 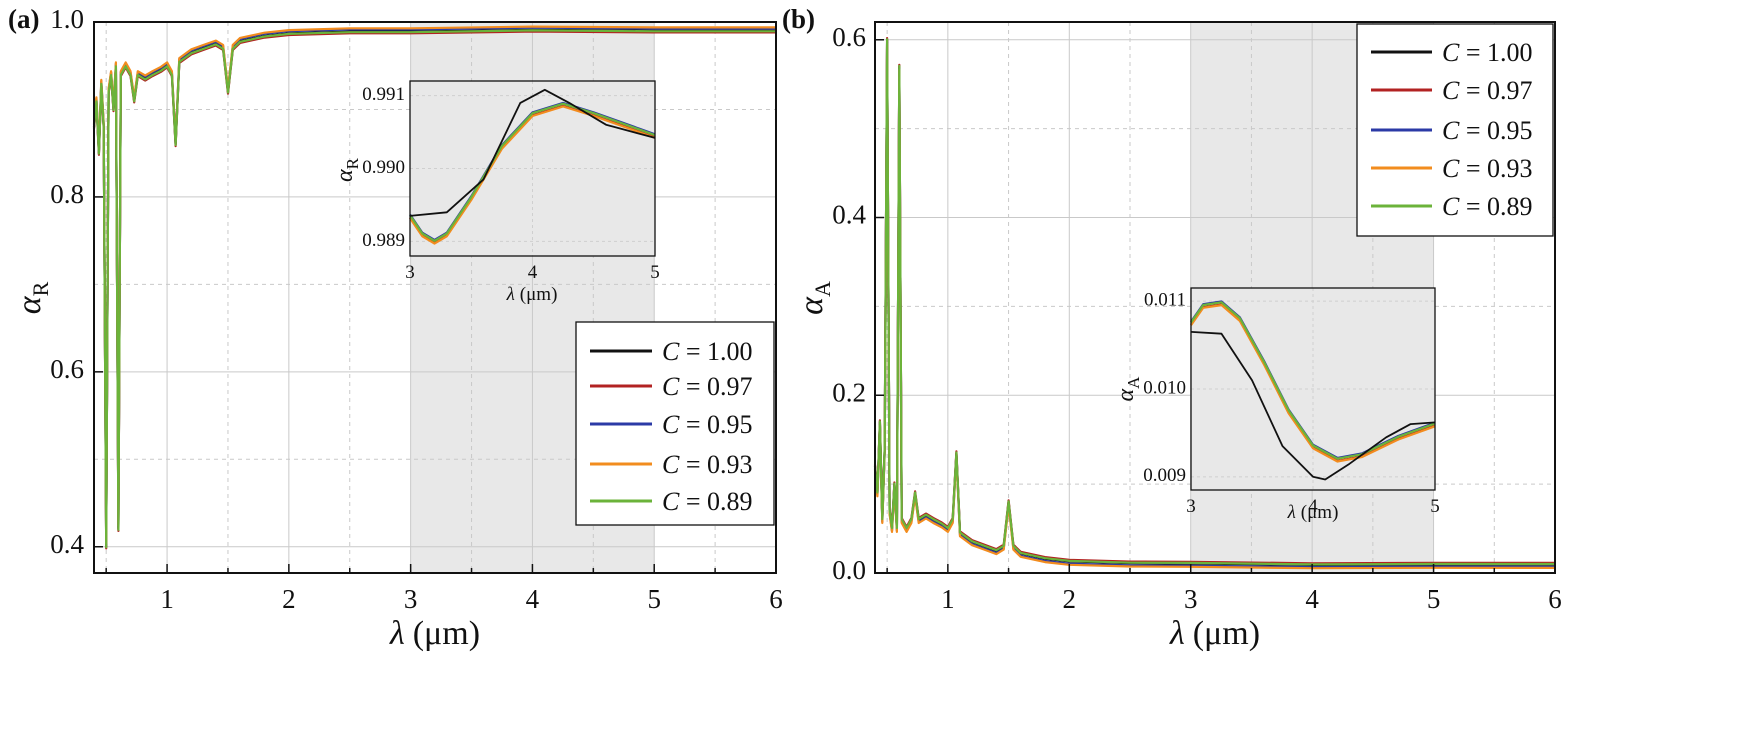 I want to click on panel-b-legend-label: C = 0.97, so click(x=1487, y=90).